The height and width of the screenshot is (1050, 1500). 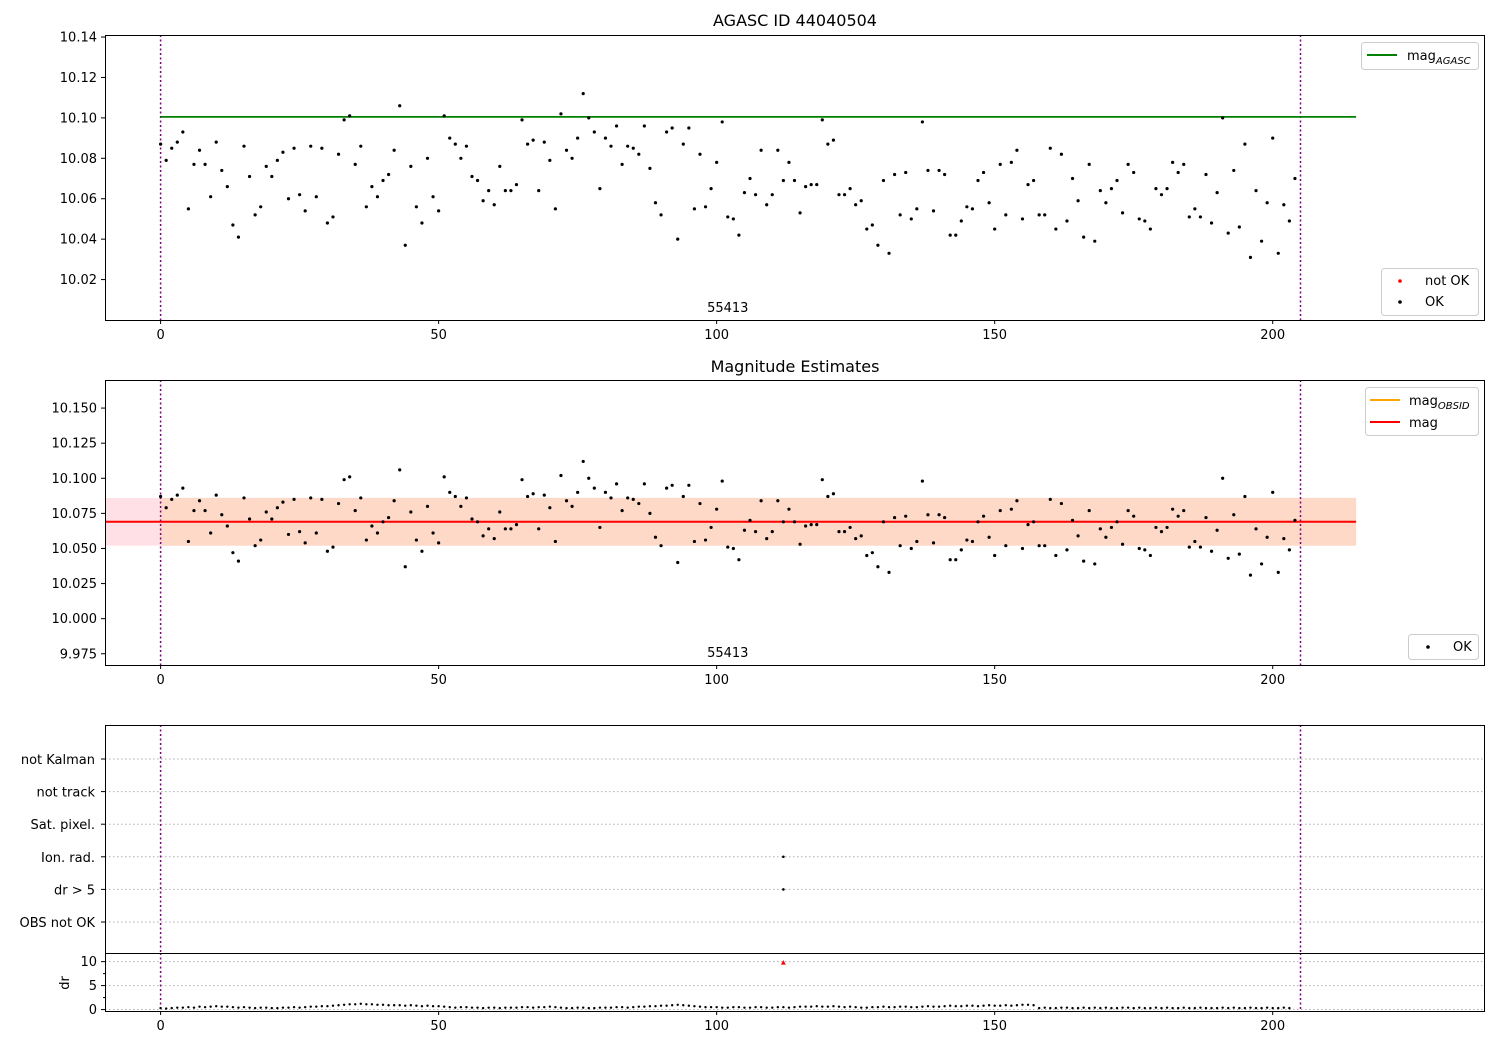 What do you see at coordinates (78, 199) in the screenshot?
I see `panel1-ytick-label-10.06: 10.06` at bounding box center [78, 199].